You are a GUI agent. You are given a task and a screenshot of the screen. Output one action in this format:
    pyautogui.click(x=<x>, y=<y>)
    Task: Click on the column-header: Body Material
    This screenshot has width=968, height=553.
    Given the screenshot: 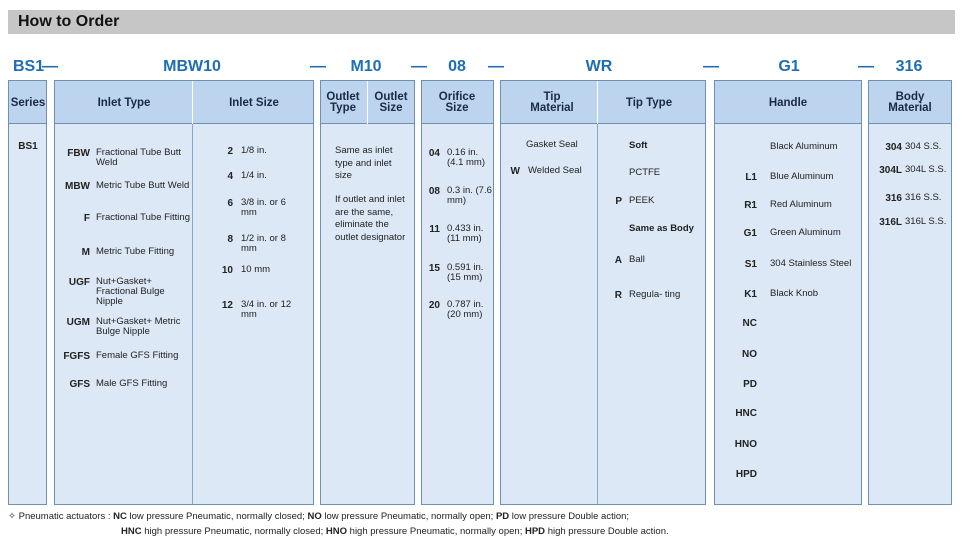 What is the action you would take?
    pyautogui.click(x=910, y=102)
    